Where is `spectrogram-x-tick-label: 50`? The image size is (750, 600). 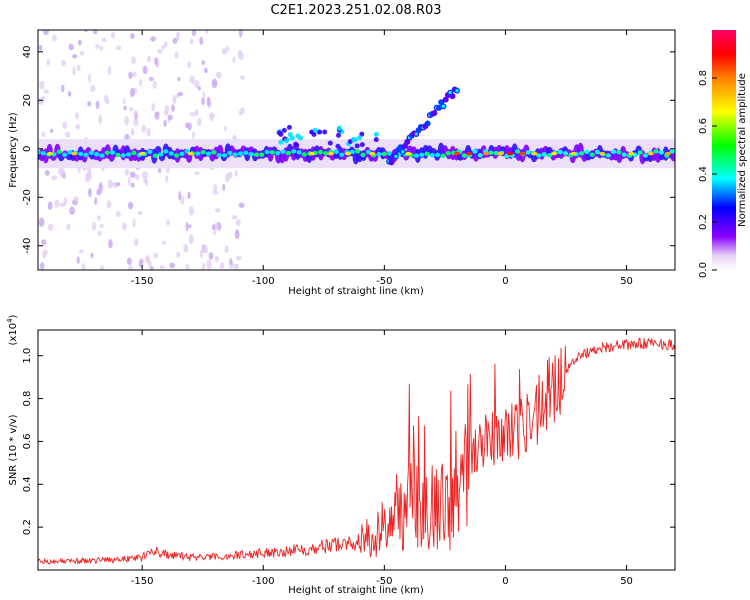 spectrogram-x-tick-label: 50 is located at coordinates (626, 281).